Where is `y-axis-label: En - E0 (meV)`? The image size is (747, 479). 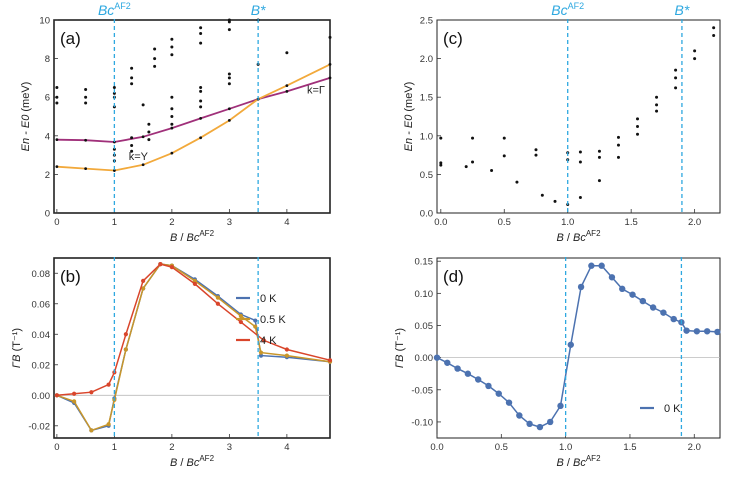
y-axis-label: En - E0 (meV) is located at coordinates (26, 117).